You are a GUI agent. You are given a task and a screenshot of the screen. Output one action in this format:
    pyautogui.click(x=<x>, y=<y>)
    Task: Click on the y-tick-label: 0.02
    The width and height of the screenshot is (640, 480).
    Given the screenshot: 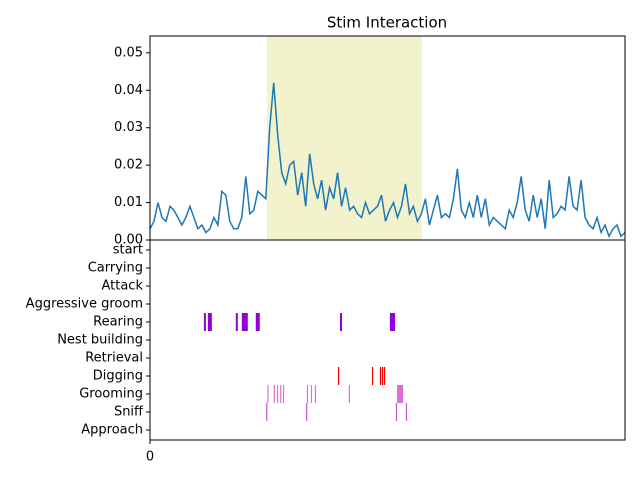 What is the action you would take?
    pyautogui.click(x=128, y=165)
    